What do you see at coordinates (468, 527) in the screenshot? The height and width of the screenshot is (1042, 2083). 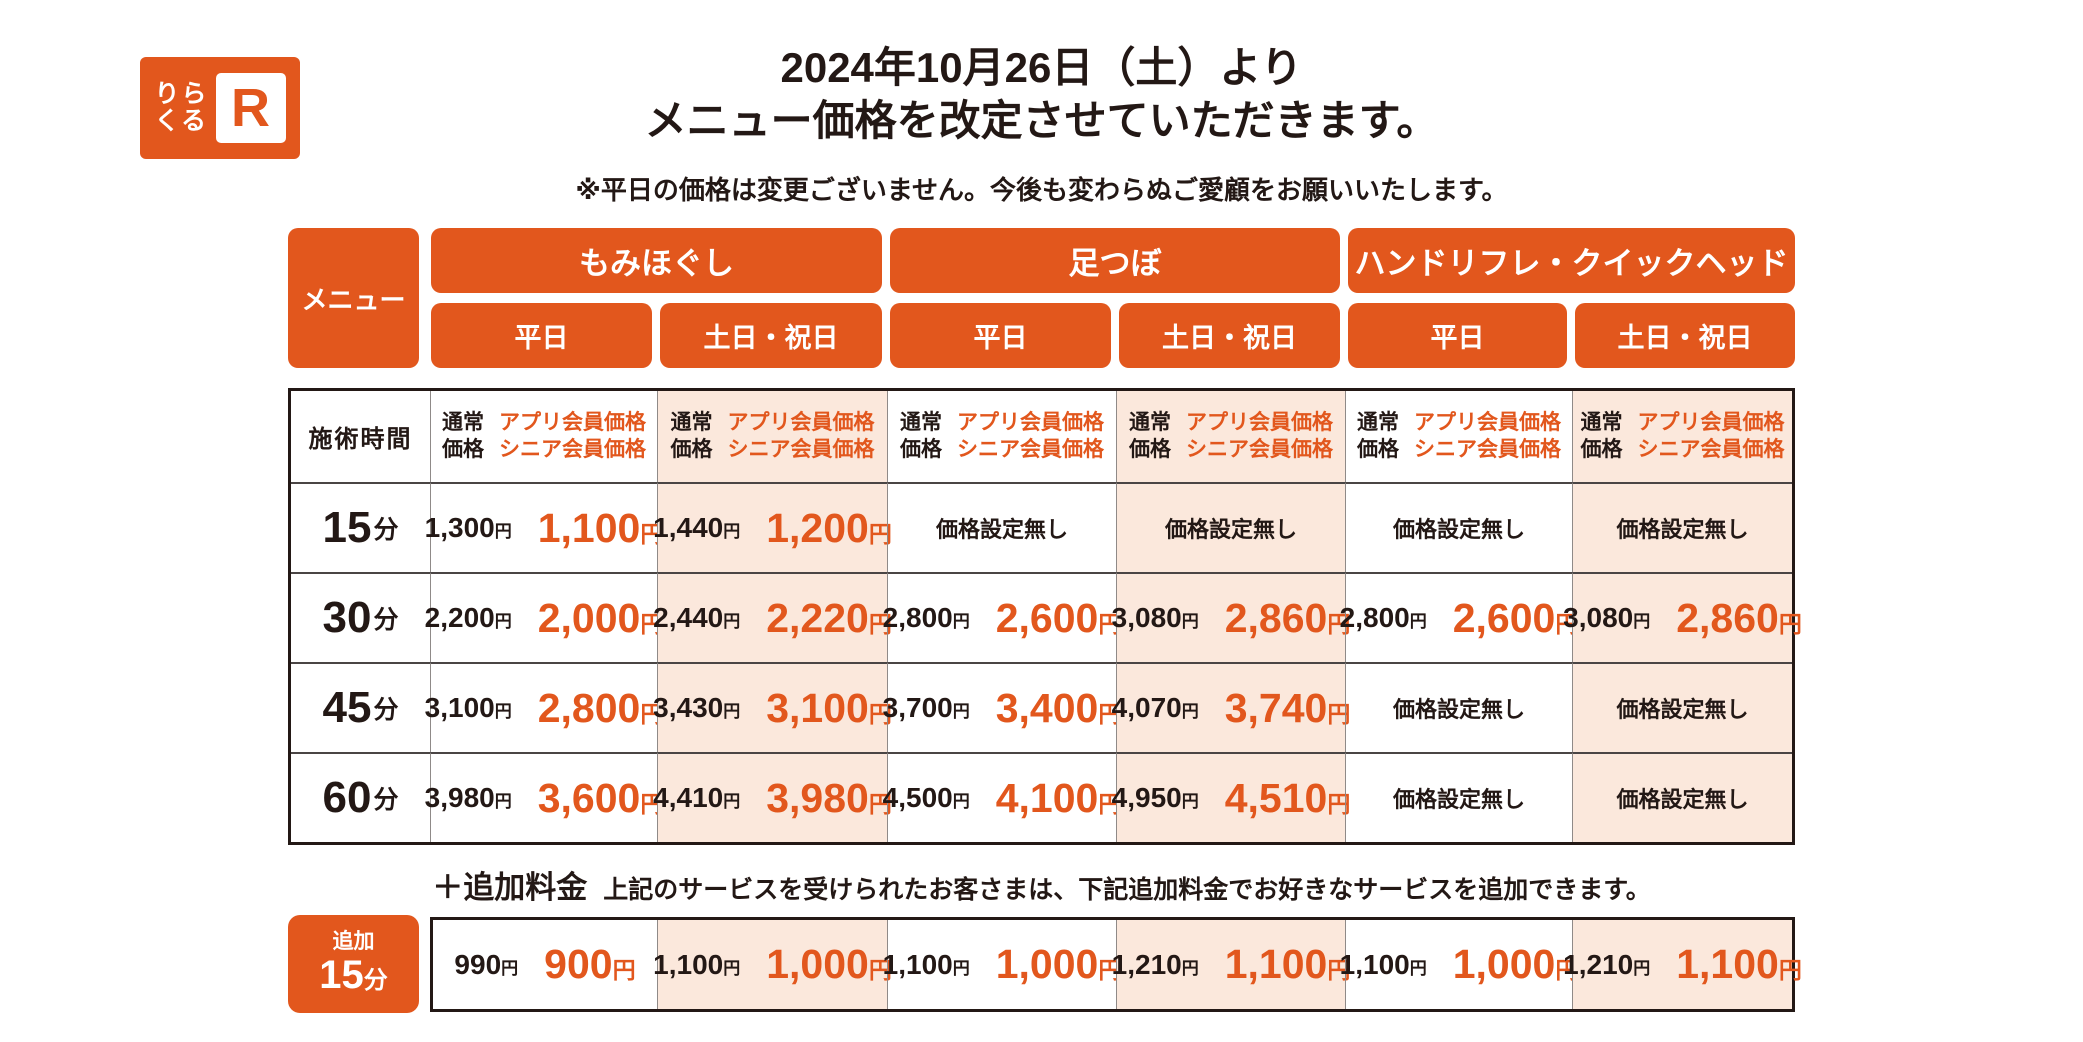 I see `normal-price: 1,300円` at bounding box center [468, 527].